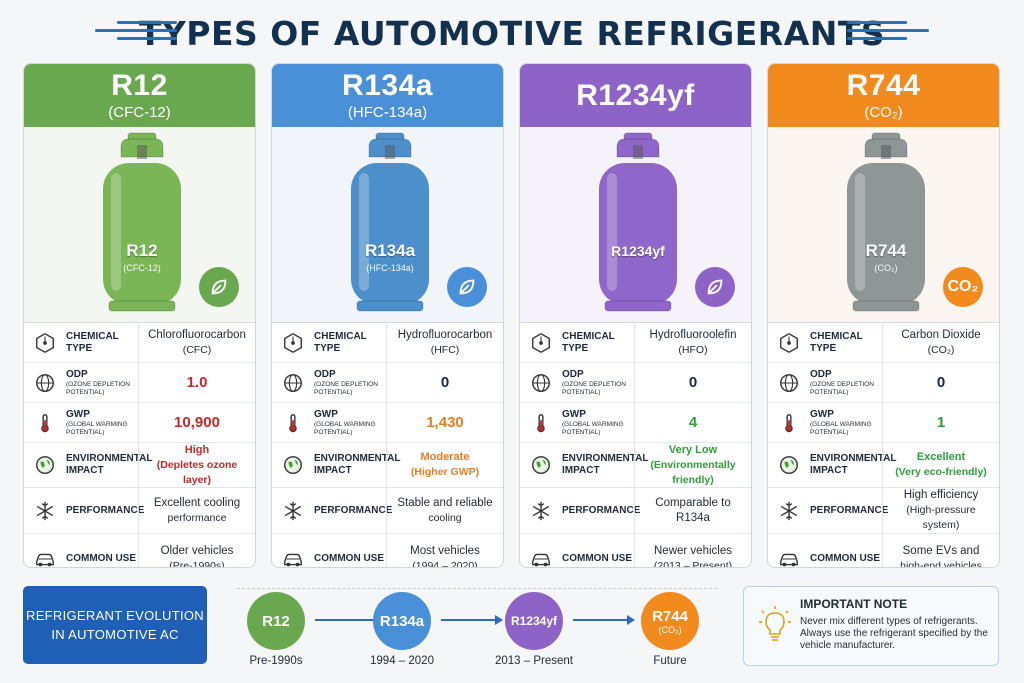 The image size is (1024, 683). What do you see at coordinates (854, 604) in the screenshot?
I see `note-title: IMPORTANT NOTE` at bounding box center [854, 604].